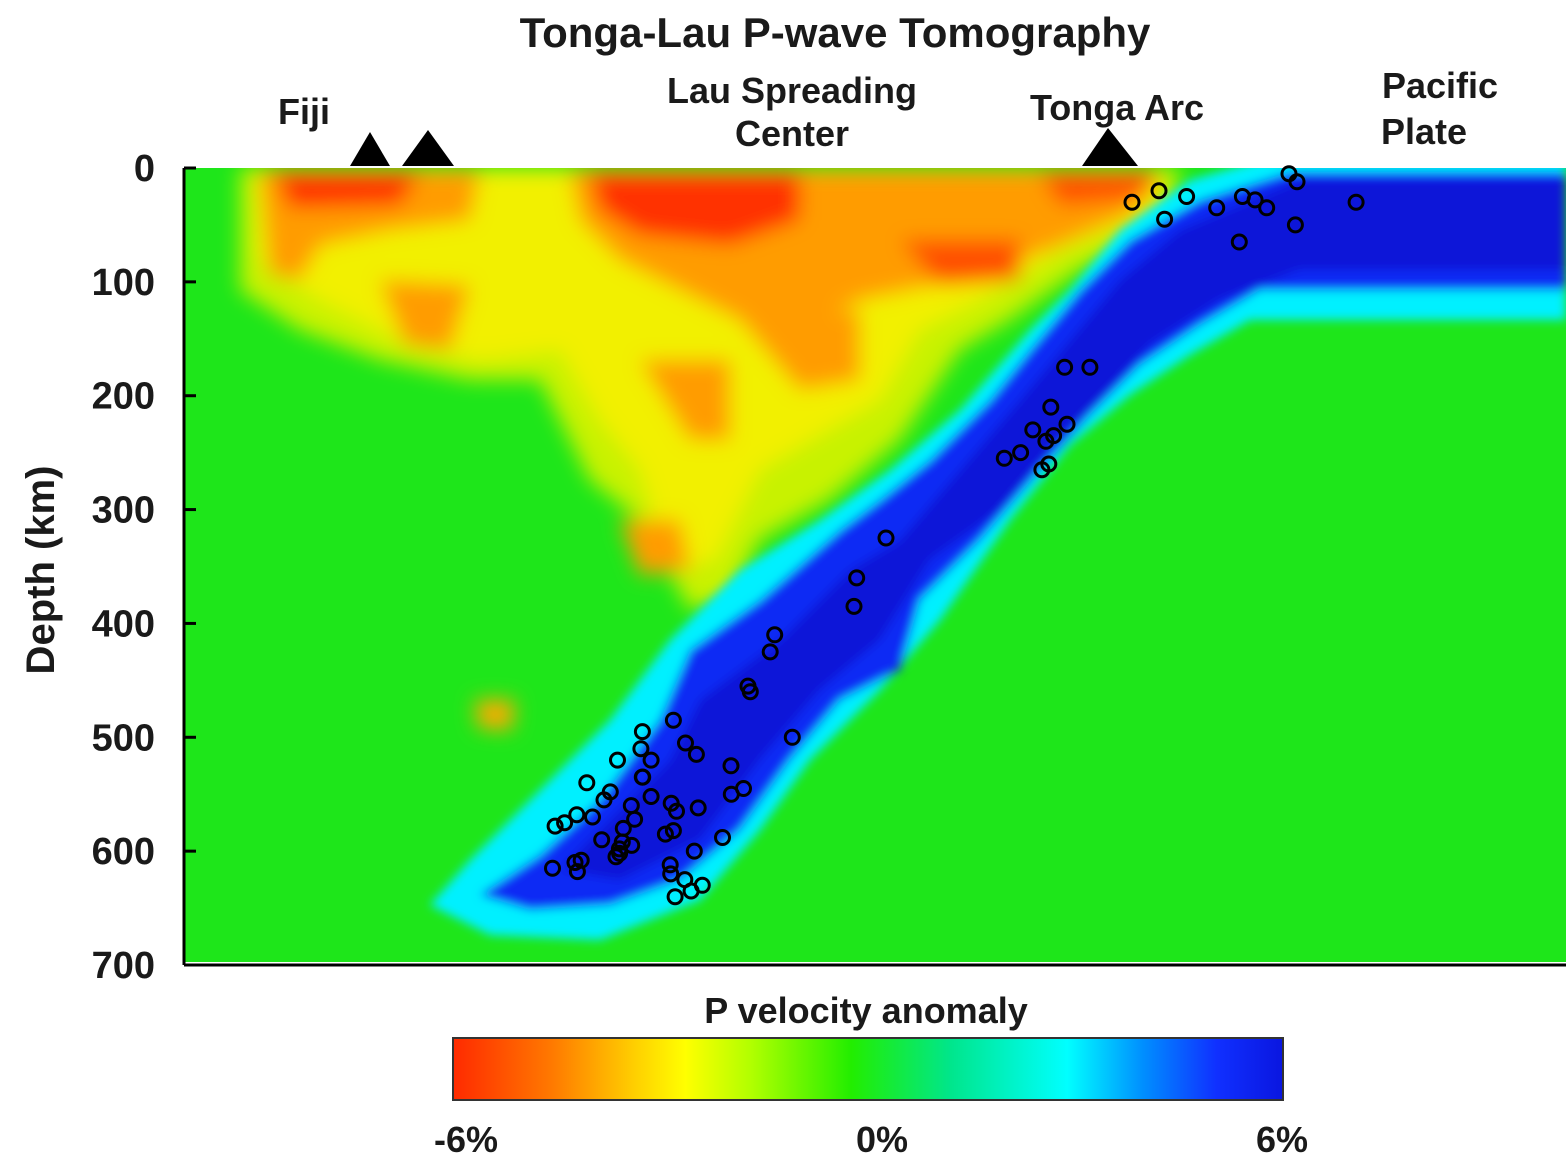 This screenshot has height=1161, width=1566. What do you see at coordinates (123, 624) in the screenshot?
I see `y-tick-label: 400` at bounding box center [123, 624].